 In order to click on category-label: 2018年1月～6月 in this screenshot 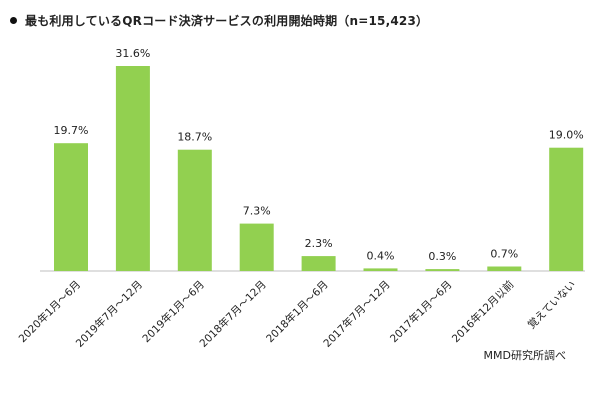, I will do `click(296, 311)`.